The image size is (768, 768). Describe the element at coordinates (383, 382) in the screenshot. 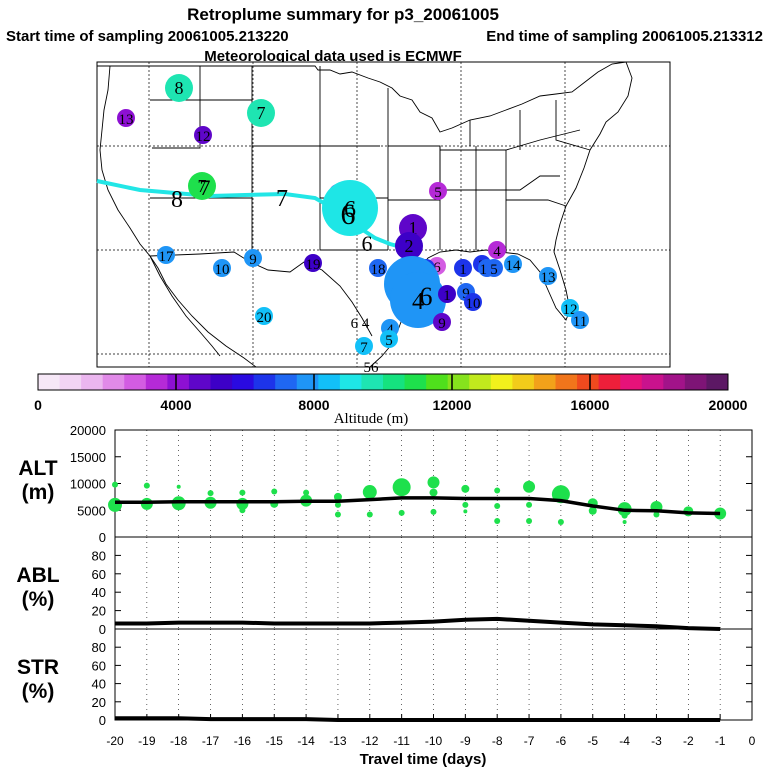

I see `colorbar-frame` at that location.